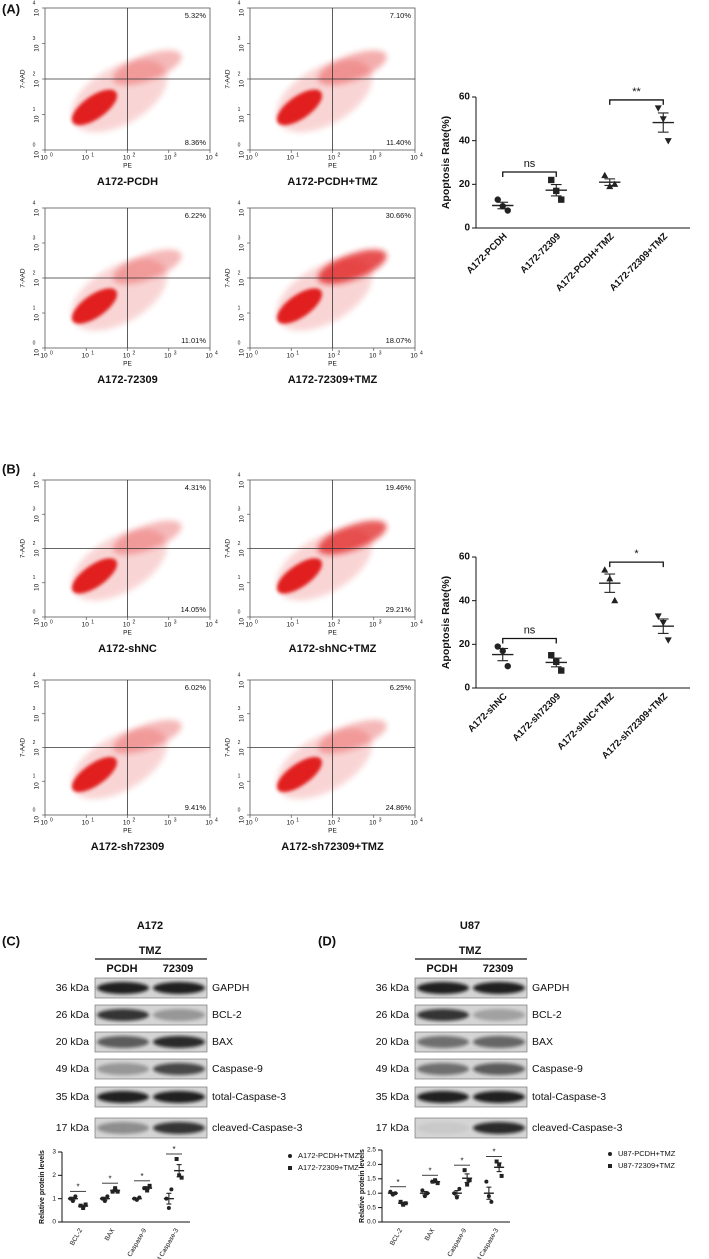  I want to click on x-tick-label: Caspase-9, so click(457, 1242).